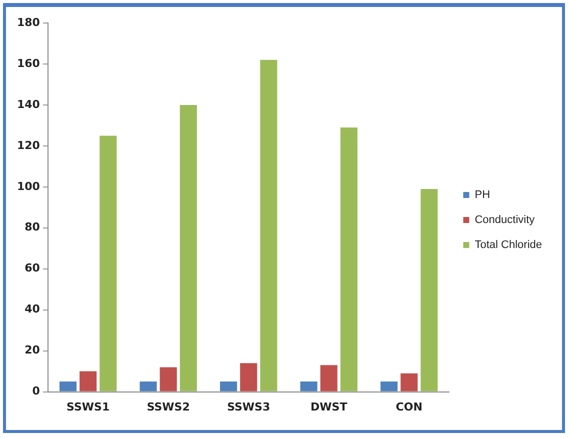 The width and height of the screenshot is (571, 438). Describe the element at coordinates (28, 22) in the screenshot. I see `y-tick-label: 180` at that location.